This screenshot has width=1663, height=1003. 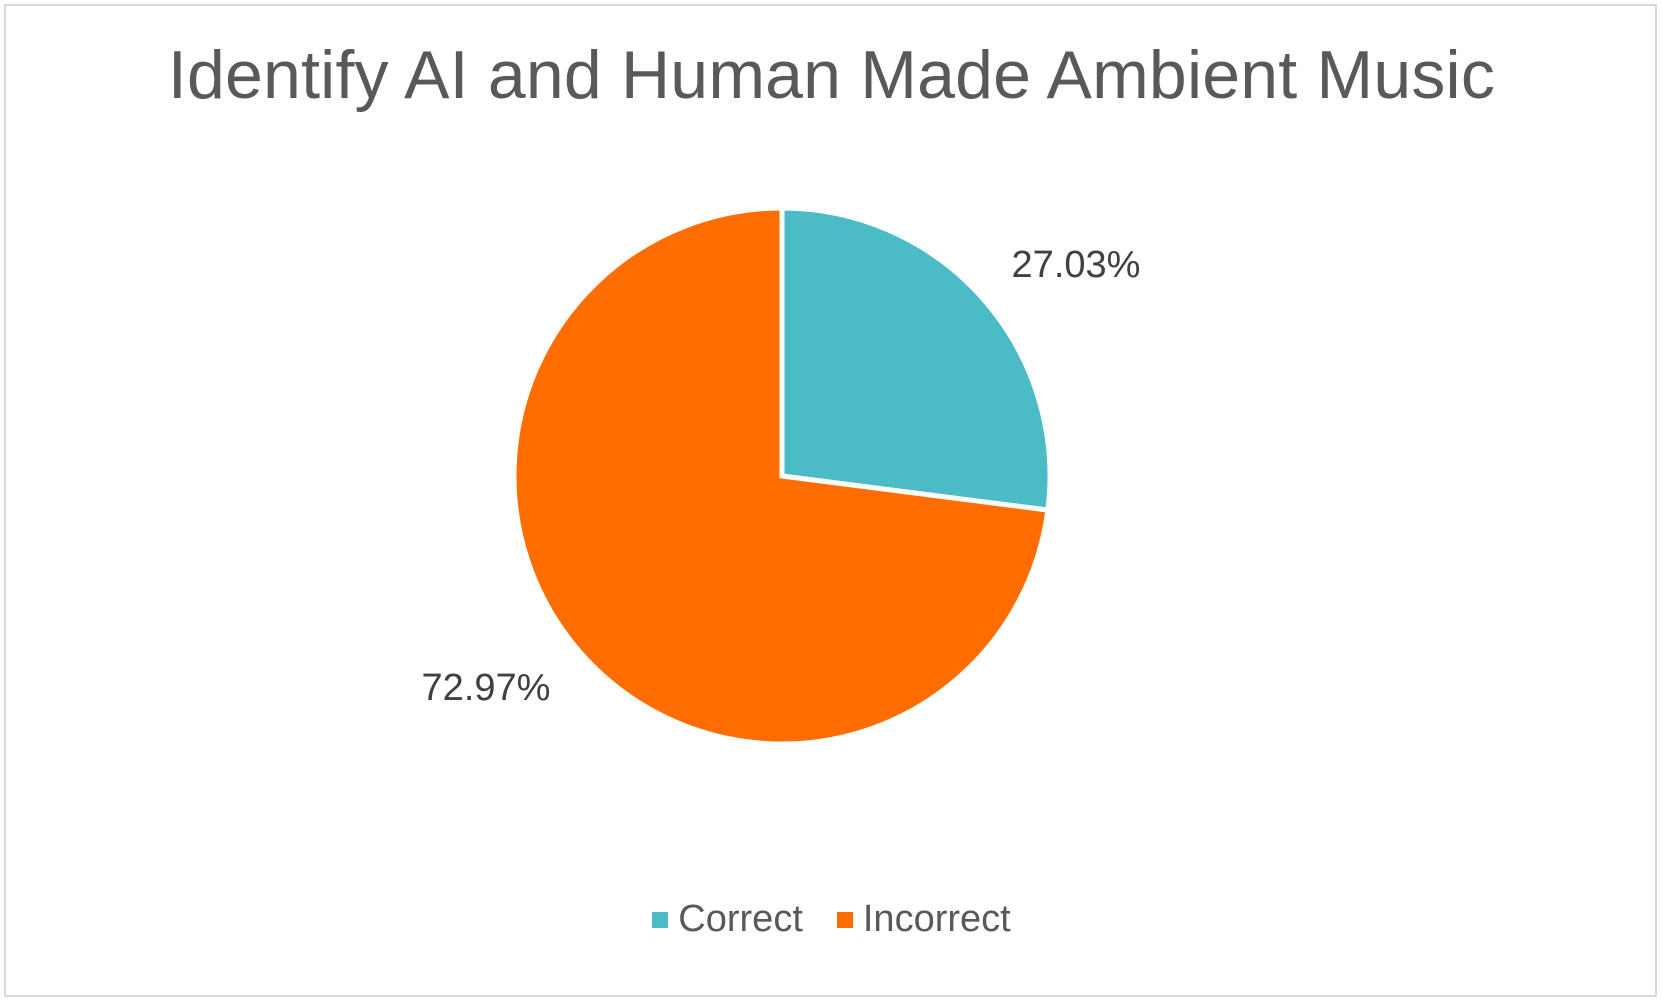 What do you see at coordinates (1076, 265) in the screenshot?
I see `data-label-correct: 27.03%` at bounding box center [1076, 265].